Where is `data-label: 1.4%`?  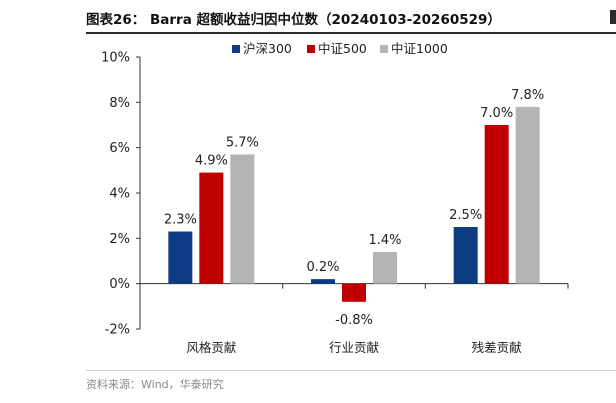 data-label: 1.4% is located at coordinates (384, 240).